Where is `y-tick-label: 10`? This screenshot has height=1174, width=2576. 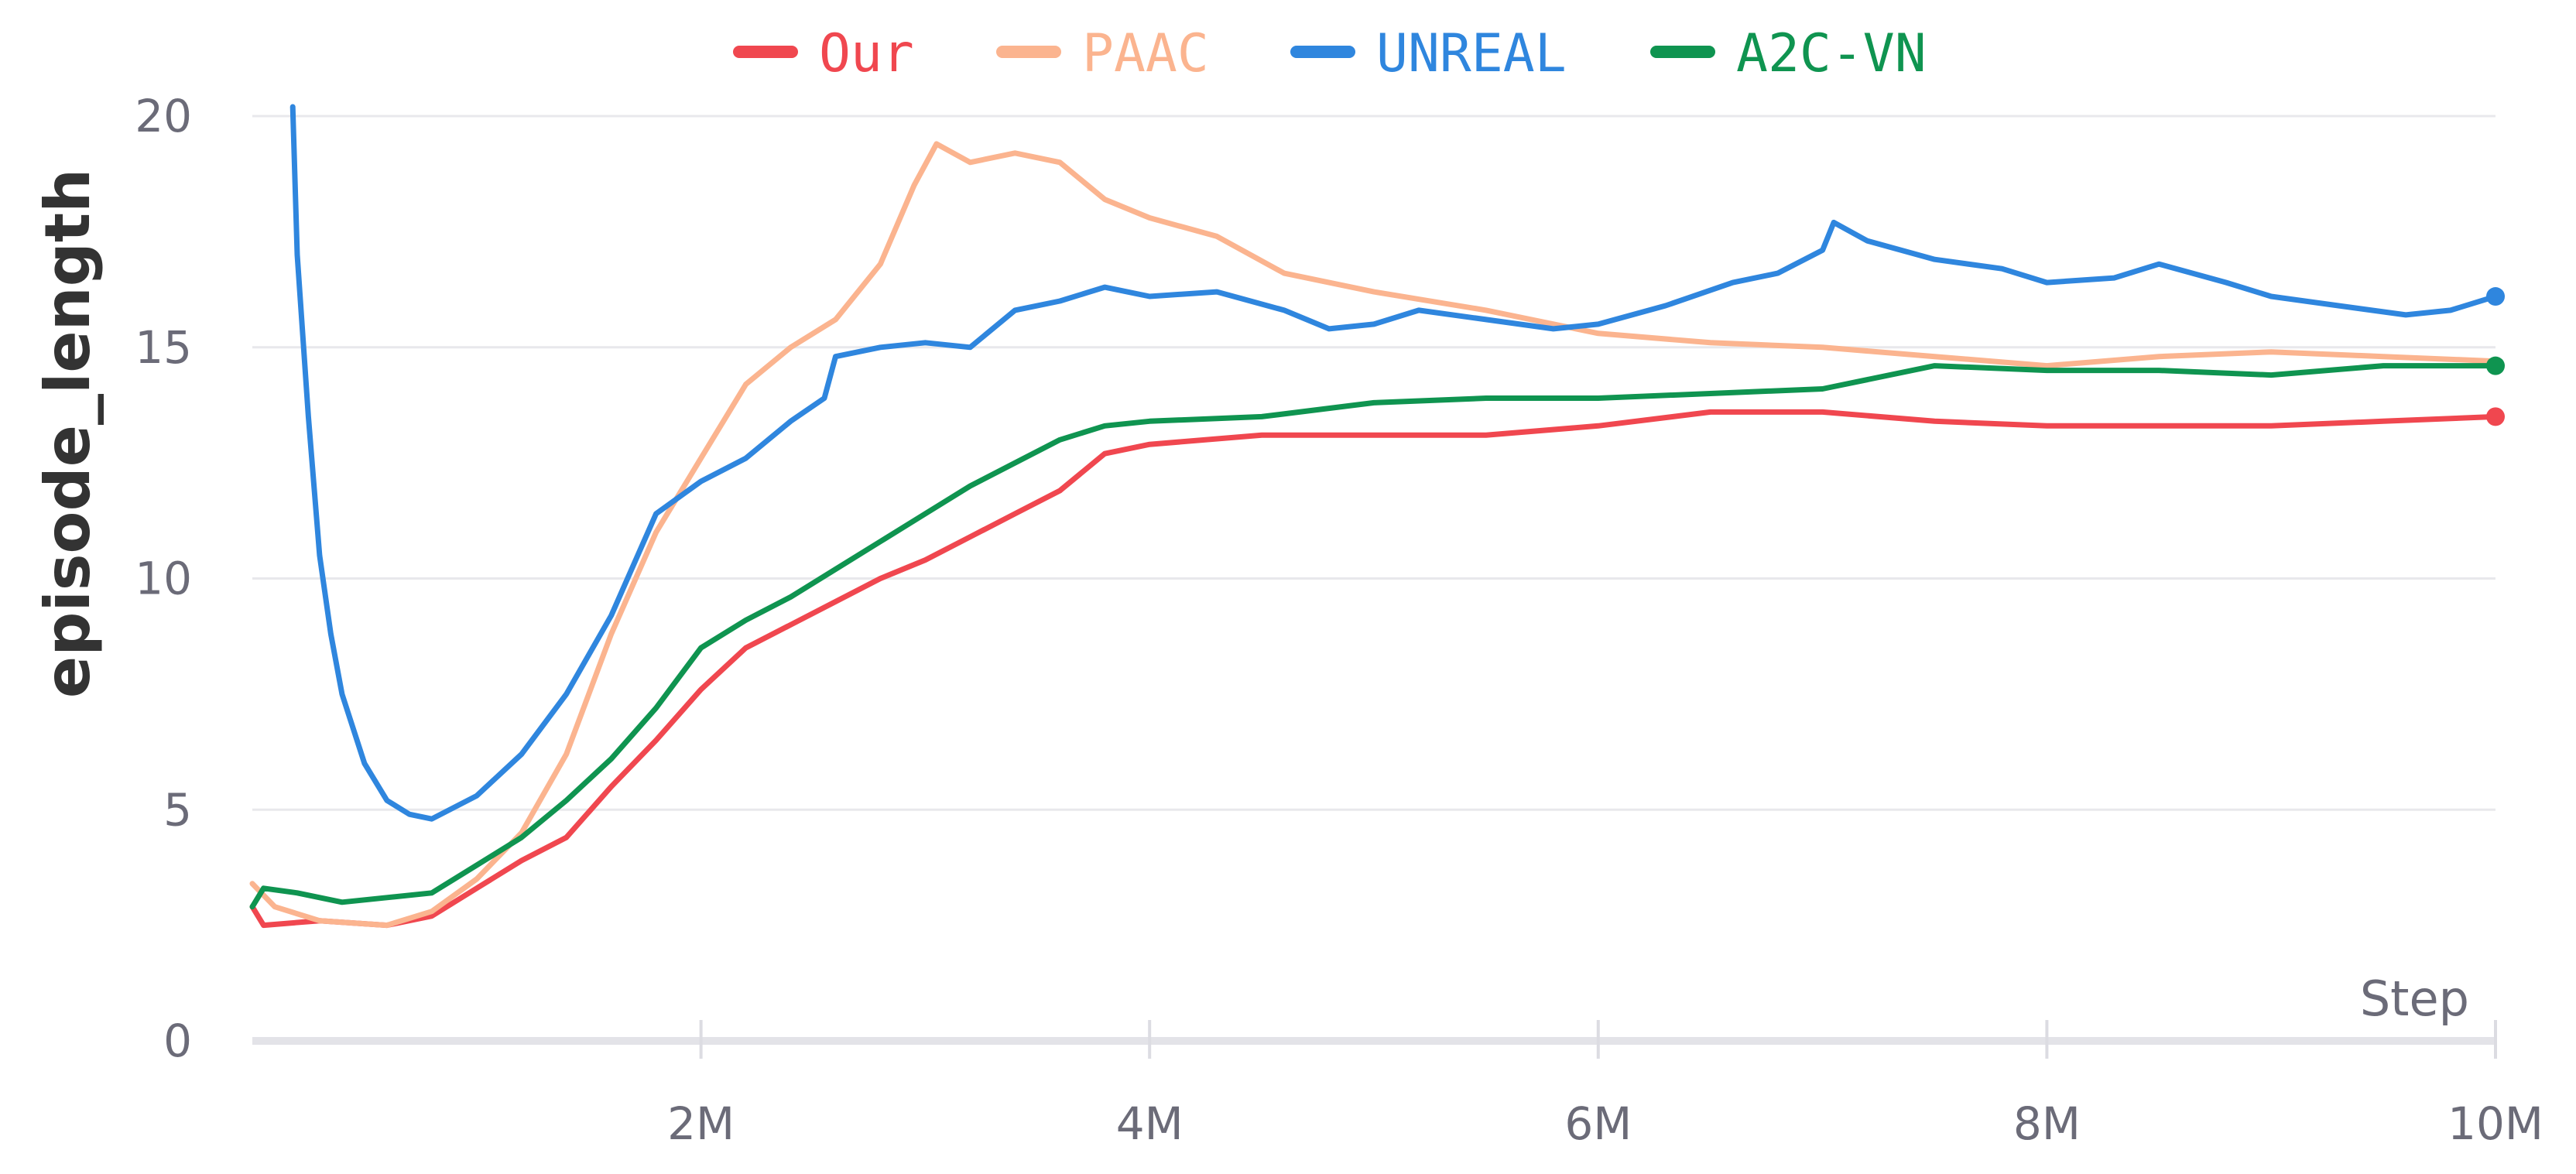
y-tick-label: 10 is located at coordinates (163, 579).